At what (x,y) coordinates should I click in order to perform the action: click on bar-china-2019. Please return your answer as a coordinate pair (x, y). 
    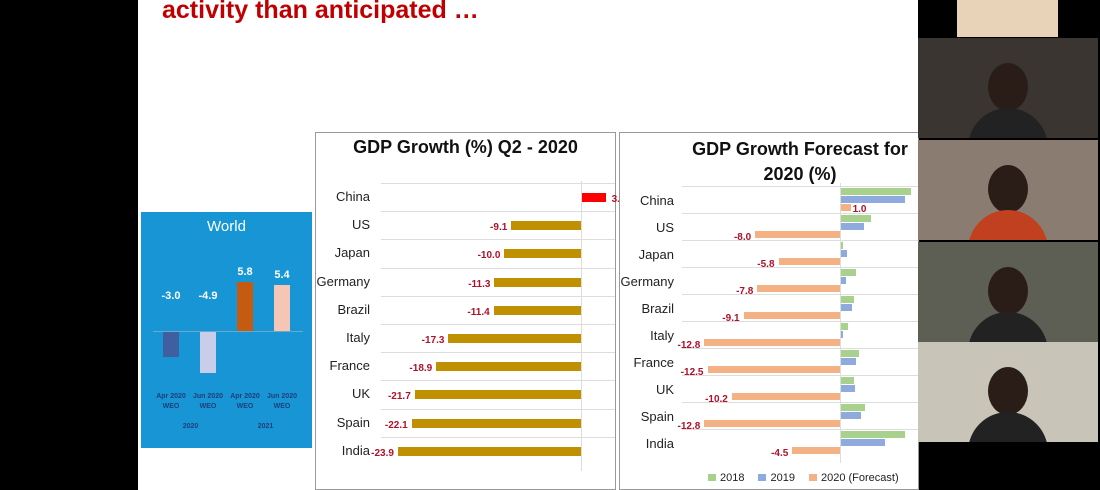
    Looking at the image, I should click on (872, 199).